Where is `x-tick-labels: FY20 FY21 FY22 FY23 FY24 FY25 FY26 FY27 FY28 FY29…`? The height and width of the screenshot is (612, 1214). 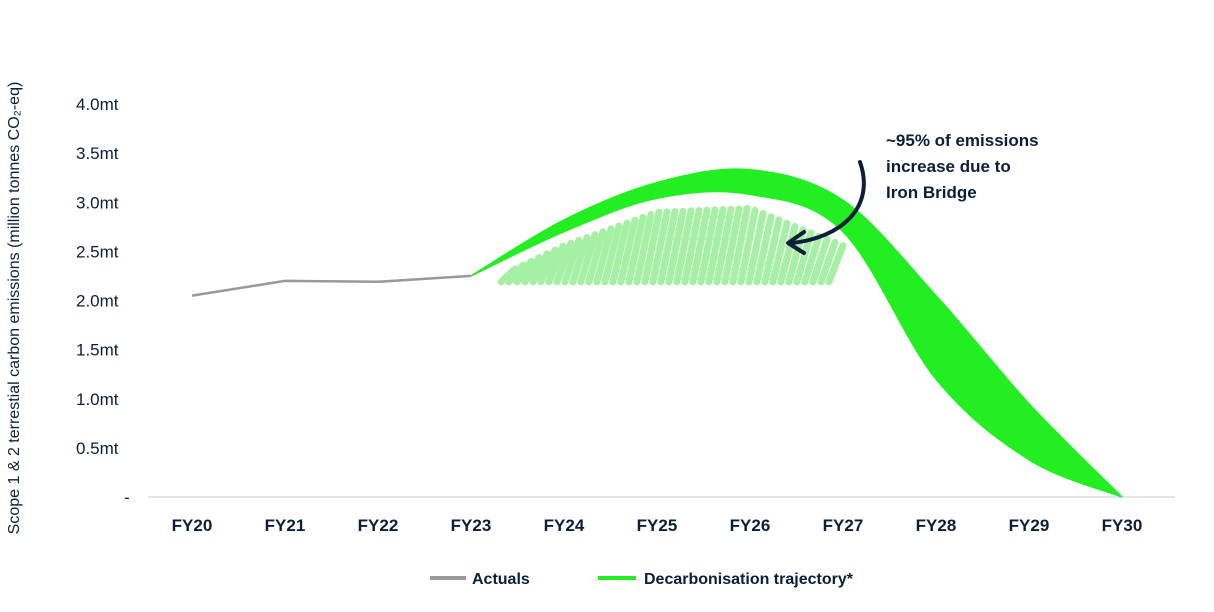 x-tick-labels: FY20 FY21 FY22 FY23 FY24 FY25 FY26 FY27 FY28 FY29… is located at coordinates (657, 525).